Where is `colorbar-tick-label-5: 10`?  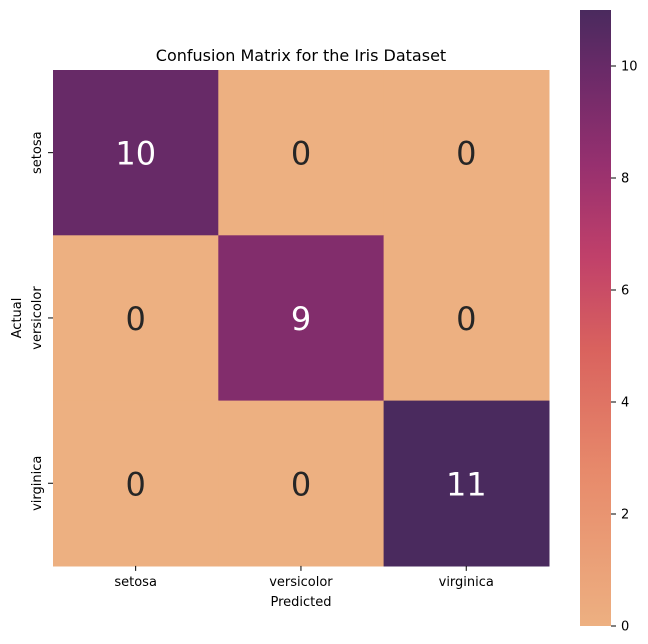
colorbar-tick-label-5: 10 is located at coordinates (629, 67).